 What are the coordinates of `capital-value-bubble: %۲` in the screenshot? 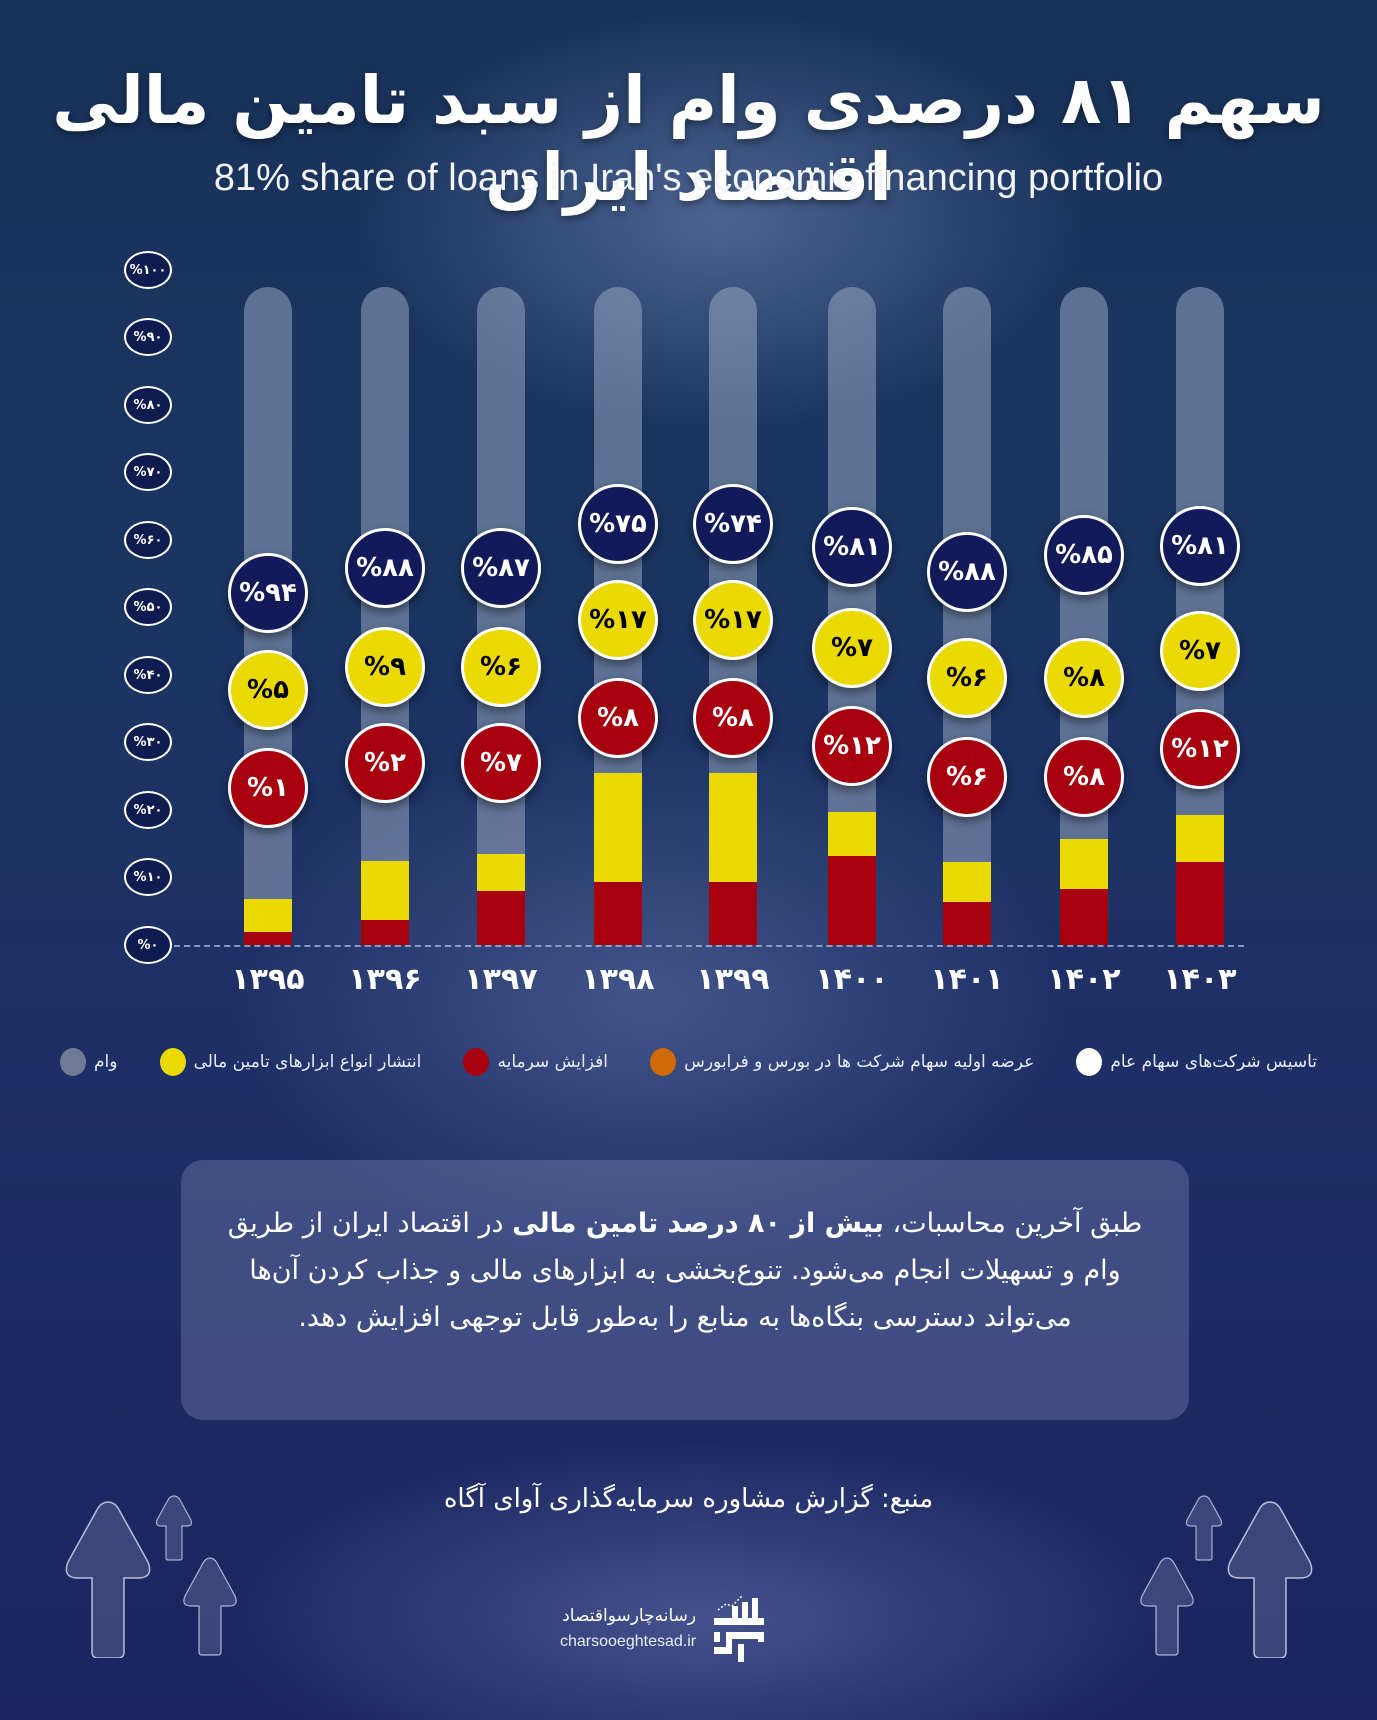 It's located at (385, 763).